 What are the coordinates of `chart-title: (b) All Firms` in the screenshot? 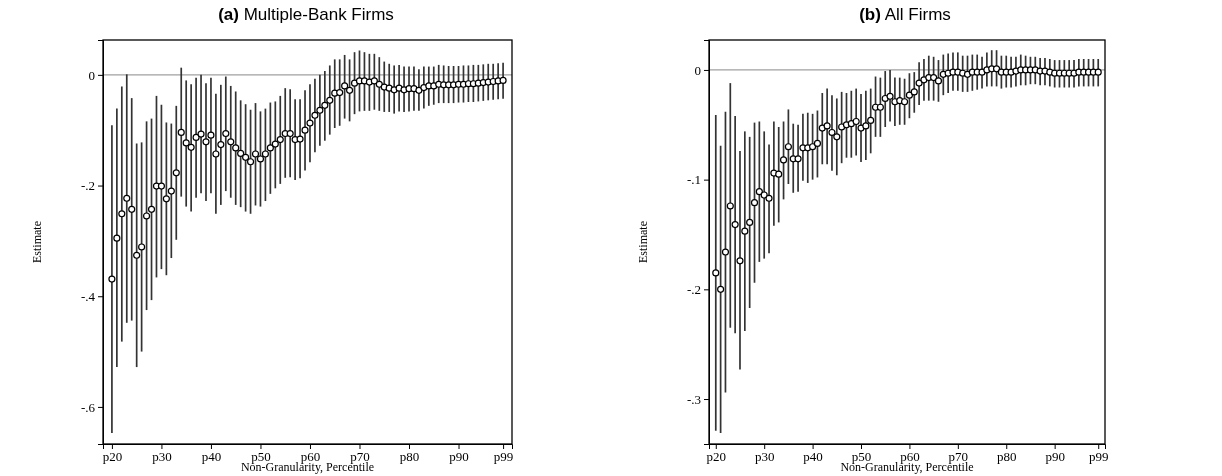 It's located at (905, 14).